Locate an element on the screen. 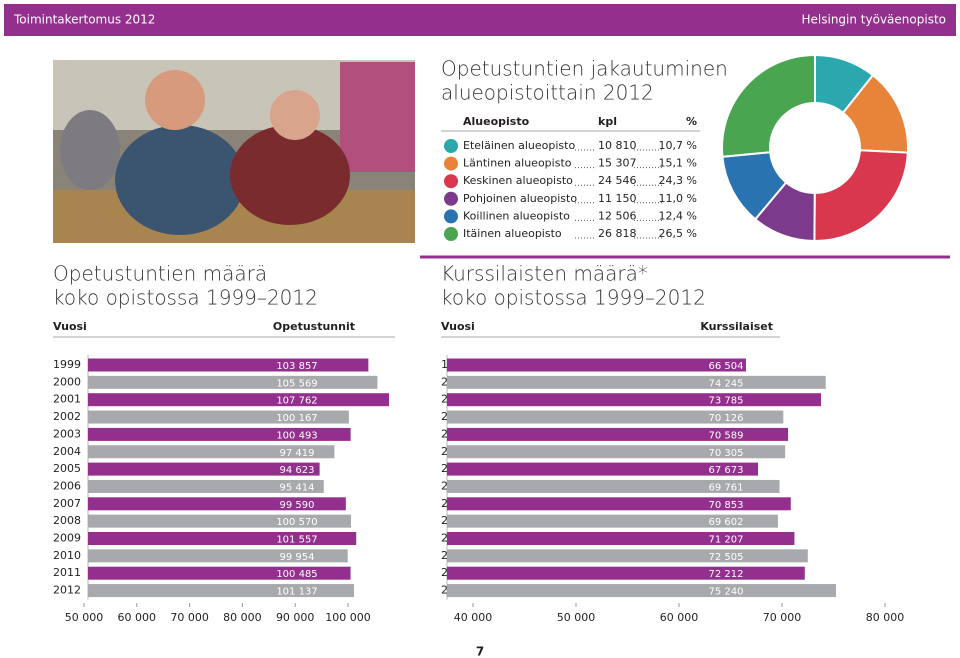  header-right: Helsingin työväenopisto is located at coordinates (874, 20).